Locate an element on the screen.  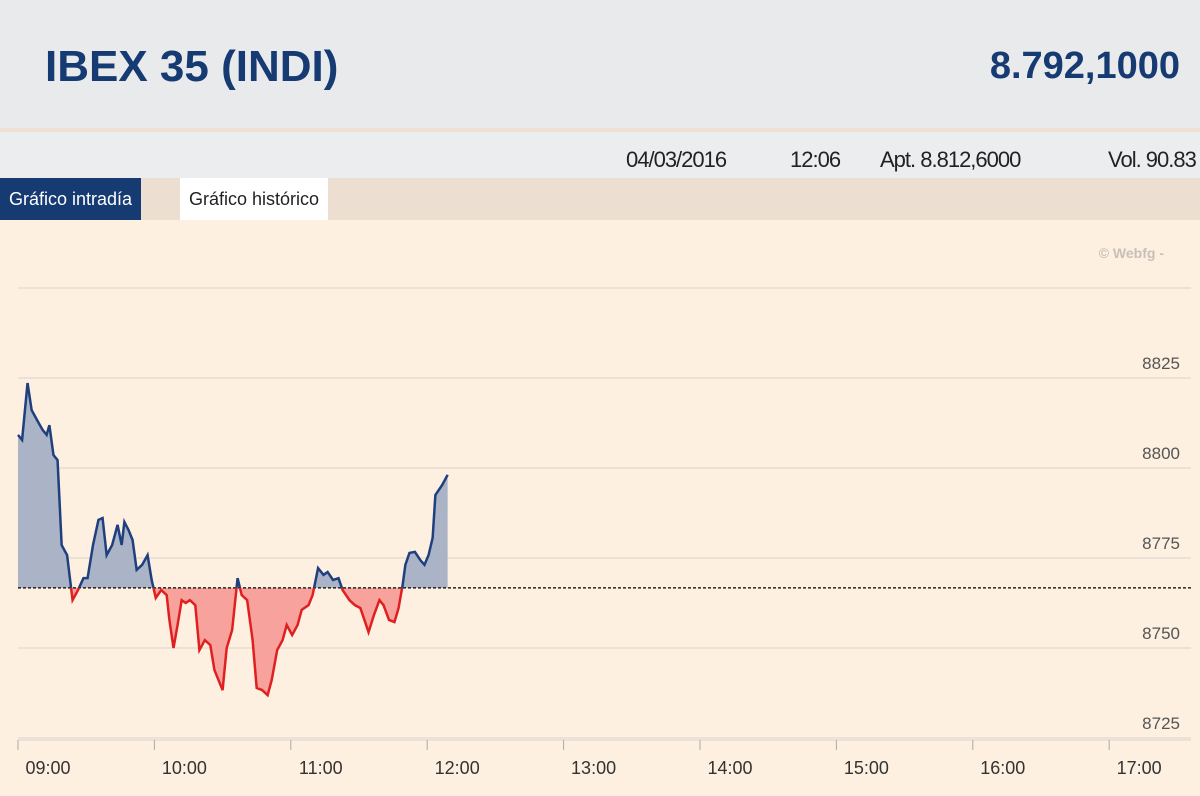
y-tick-label: 8725 is located at coordinates (1161, 723).